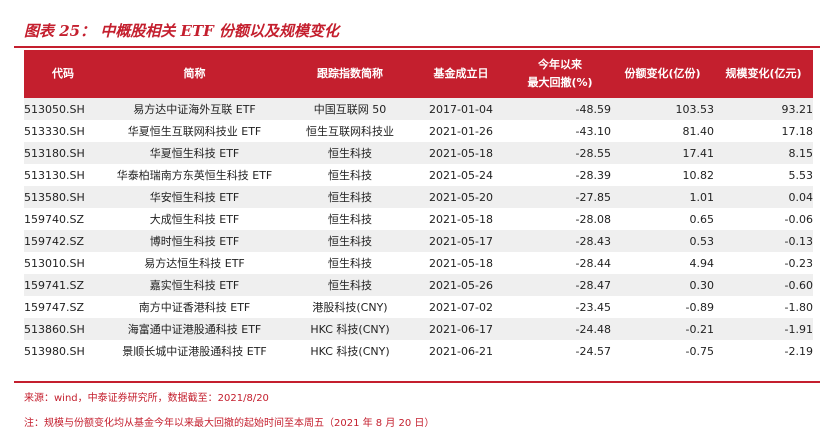  Describe the element at coordinates (194, 109) in the screenshot. I see `cell-name: 易方达中证海外互联 ETF` at that location.